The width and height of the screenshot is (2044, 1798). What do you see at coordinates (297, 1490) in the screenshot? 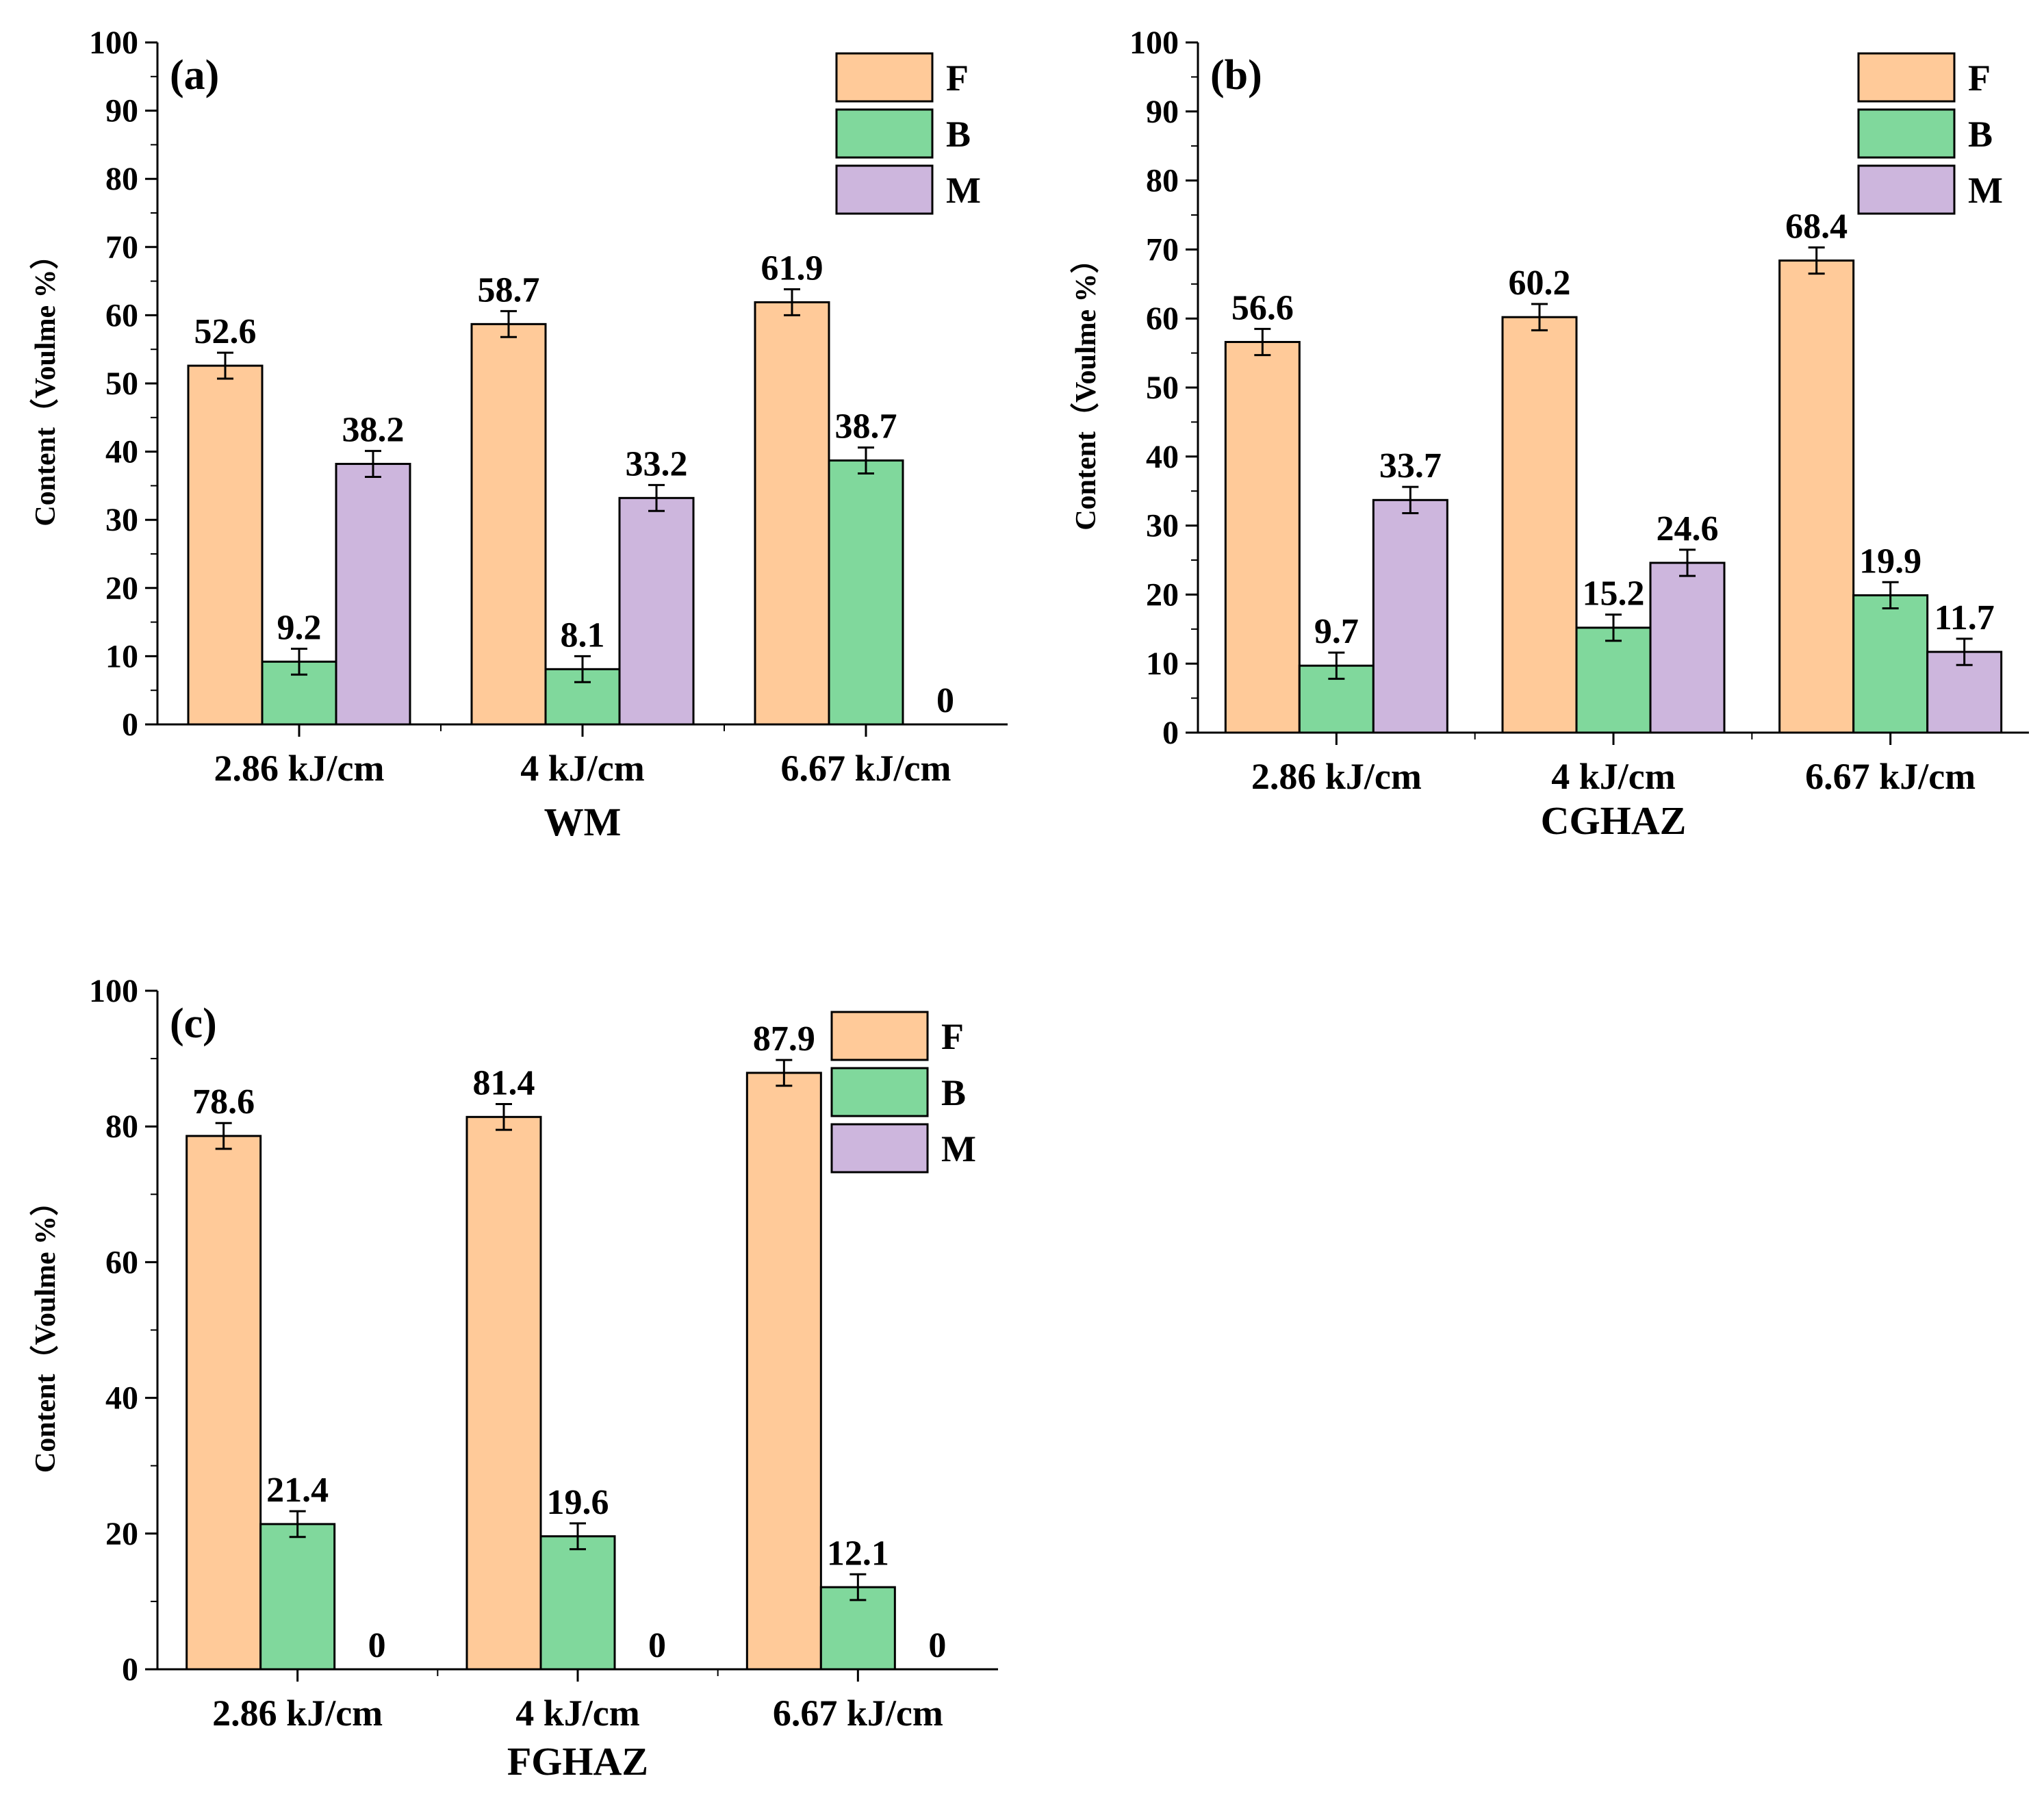
I see `data-label: 21.4` at bounding box center [297, 1490].